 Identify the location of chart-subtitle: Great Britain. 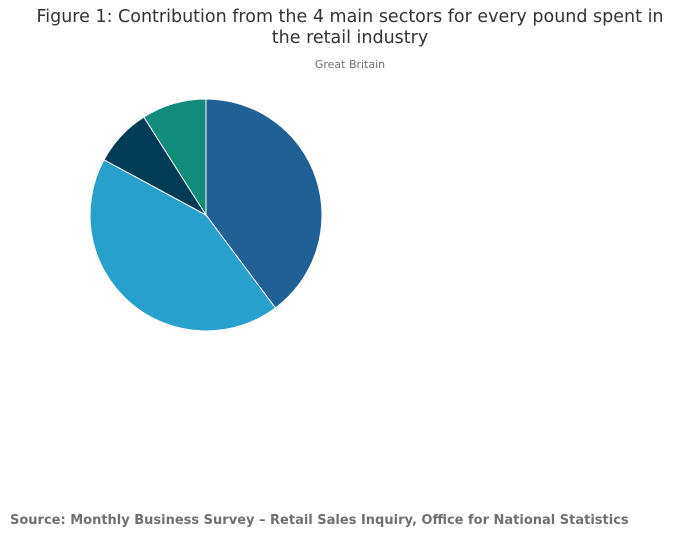
(350, 64).